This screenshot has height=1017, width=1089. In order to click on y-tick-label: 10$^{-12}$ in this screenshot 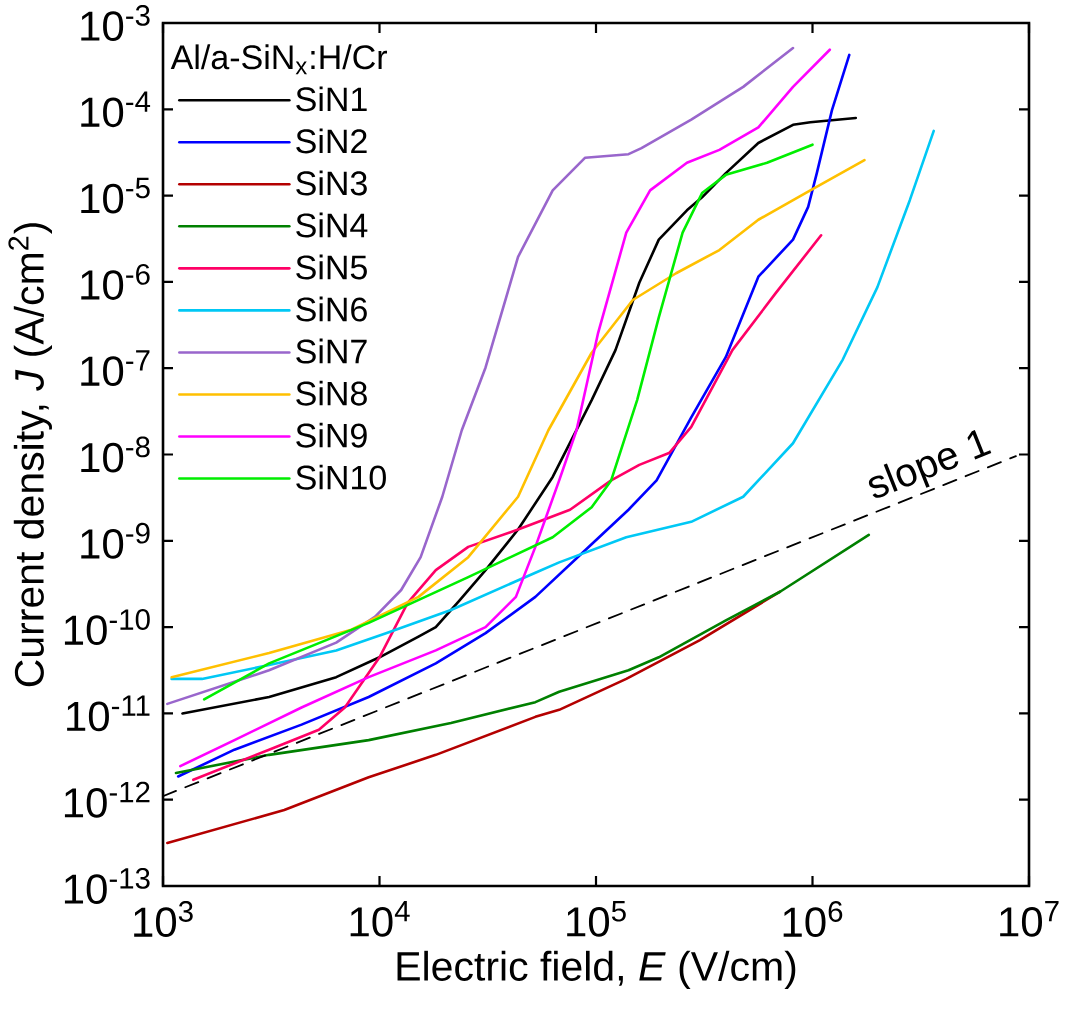, I will do `click(107, 799)`.